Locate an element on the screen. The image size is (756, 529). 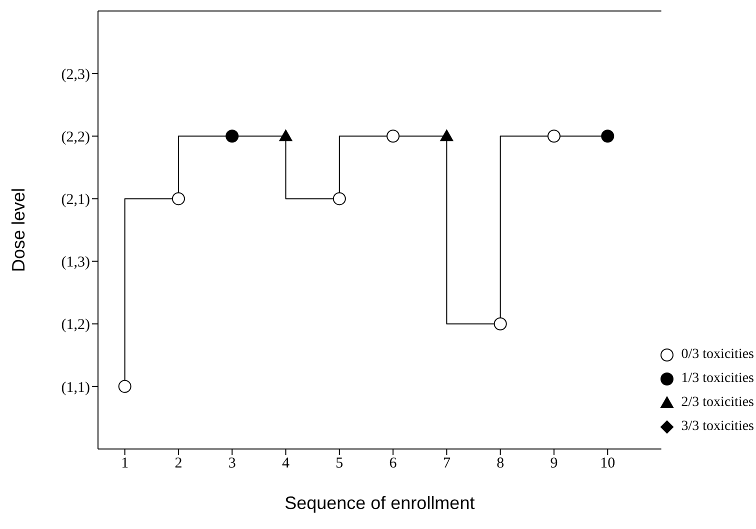
y-axis-title: Dose level is located at coordinates (18, 230).